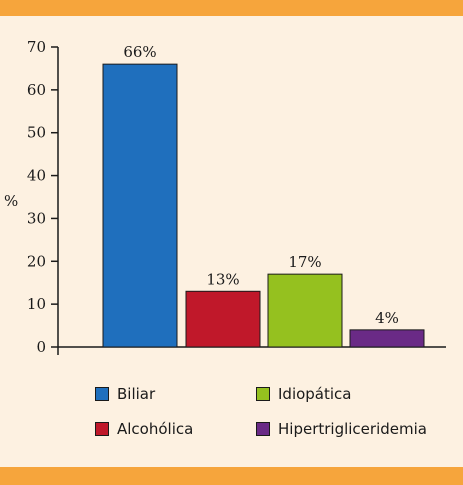 Image resolution: width=463 pixels, height=485 pixels. I want to click on y-axis-label: %, so click(11, 201).